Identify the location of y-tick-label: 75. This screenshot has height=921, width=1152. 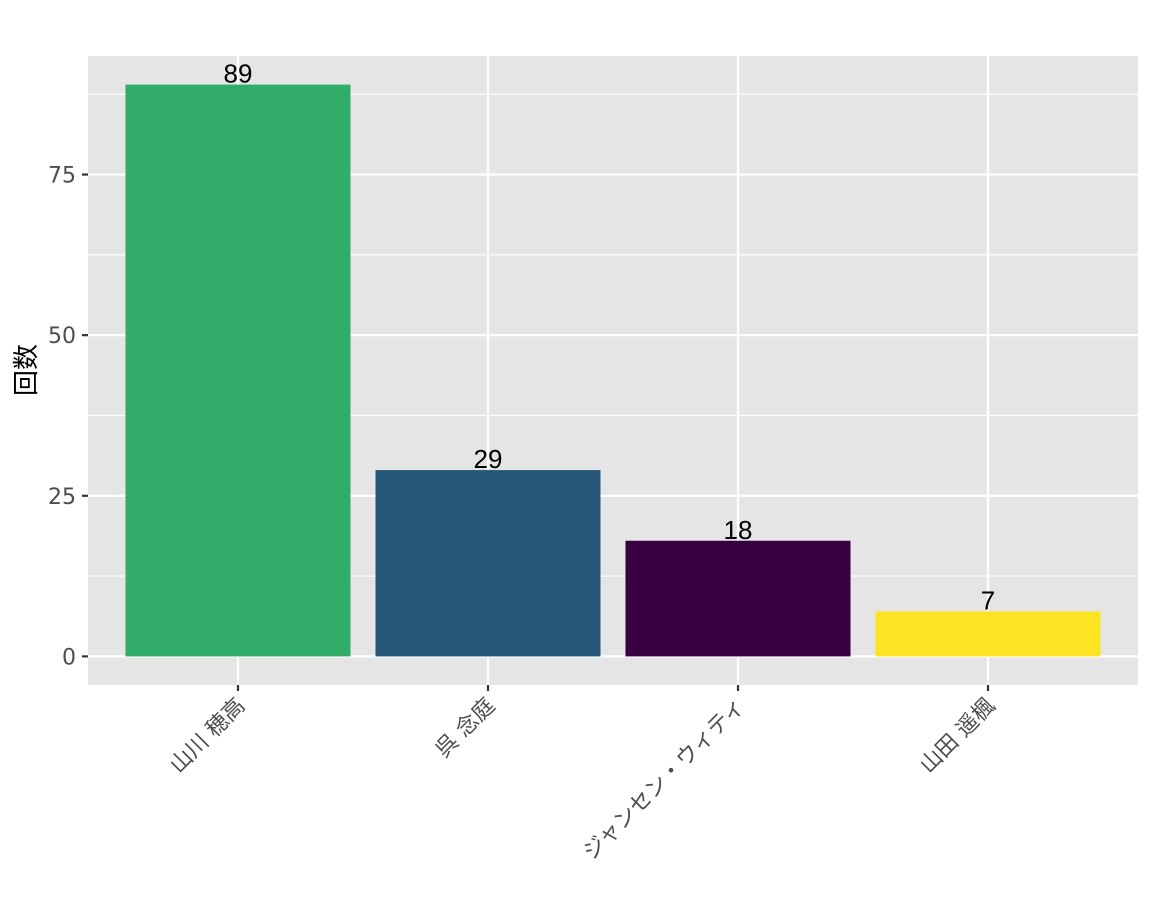
(62, 176).